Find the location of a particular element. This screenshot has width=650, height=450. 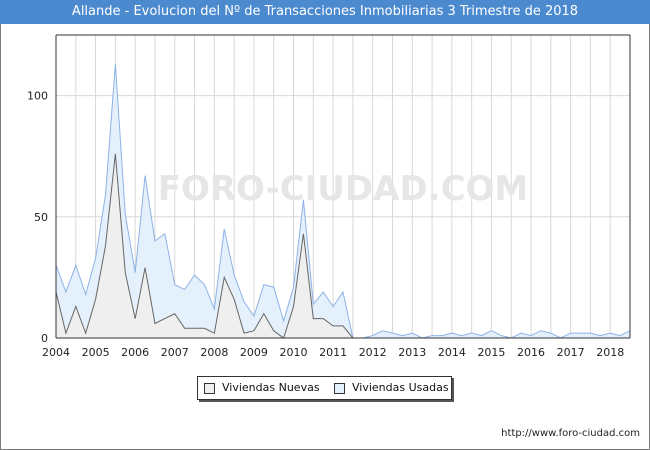

source-url: http://www.foro-ciudad.com is located at coordinates (570, 433).